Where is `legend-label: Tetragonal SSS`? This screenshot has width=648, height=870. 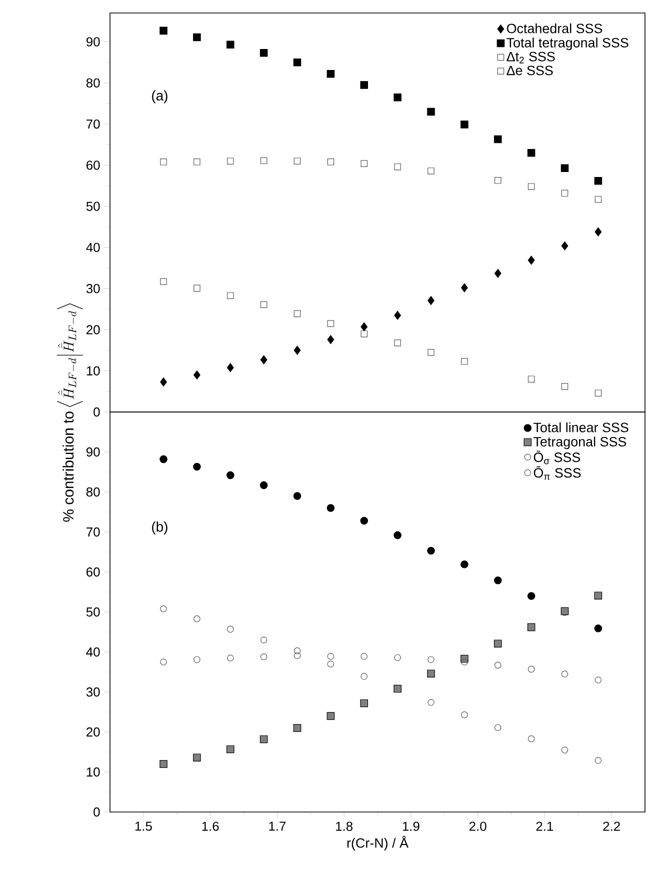 legend-label: Tetragonal SSS is located at coordinates (580, 443).